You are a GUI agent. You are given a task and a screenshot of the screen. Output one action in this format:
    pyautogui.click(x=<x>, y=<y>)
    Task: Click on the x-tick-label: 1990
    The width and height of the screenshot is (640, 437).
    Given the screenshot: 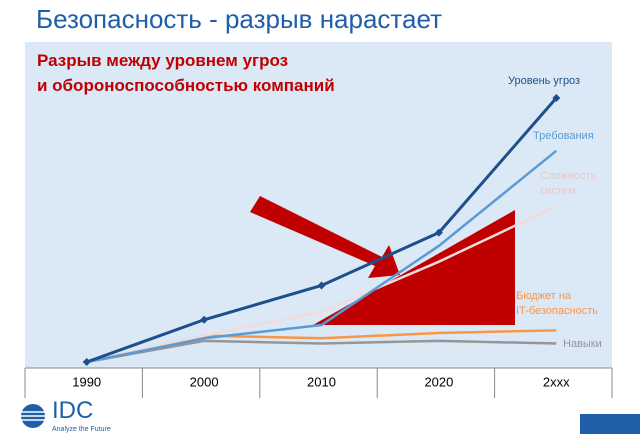 What is the action you would take?
    pyautogui.click(x=86, y=381)
    